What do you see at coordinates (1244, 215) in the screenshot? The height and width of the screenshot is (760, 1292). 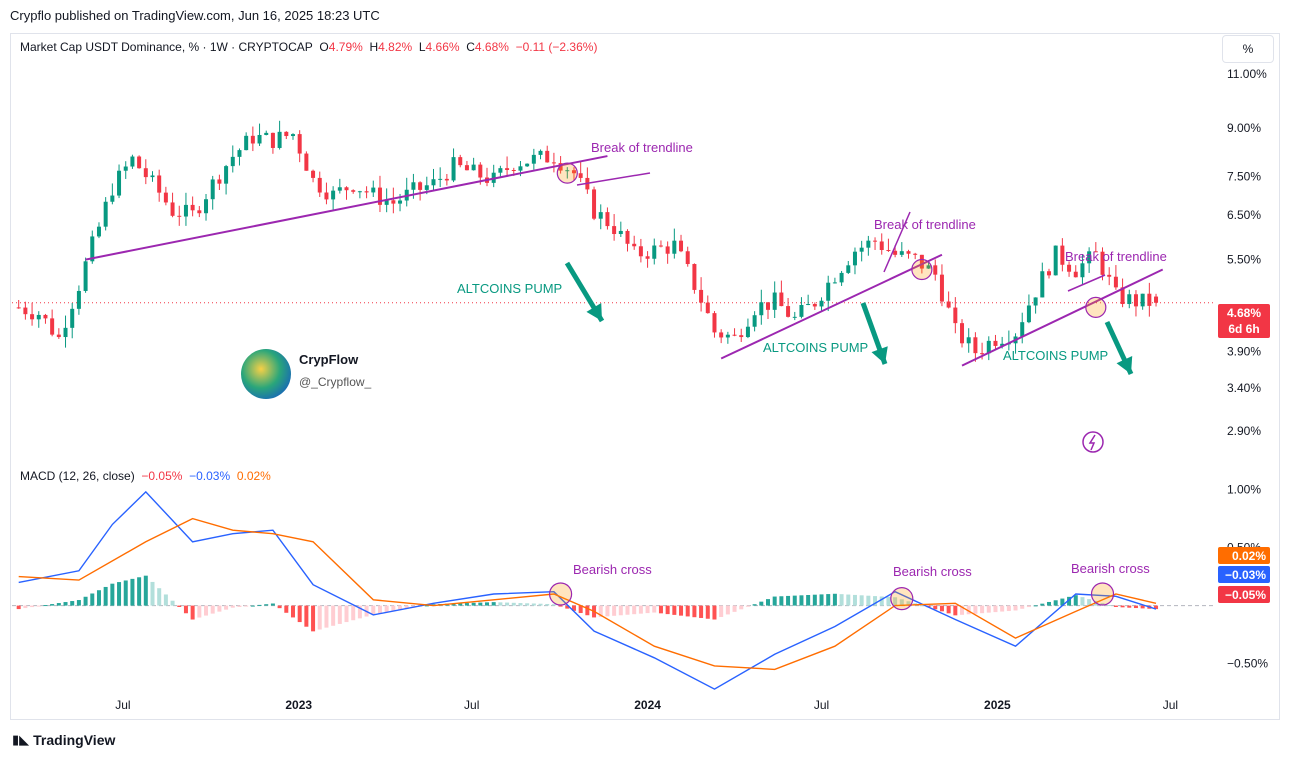 I see `price-axis-tick: 6.50%` at bounding box center [1244, 215].